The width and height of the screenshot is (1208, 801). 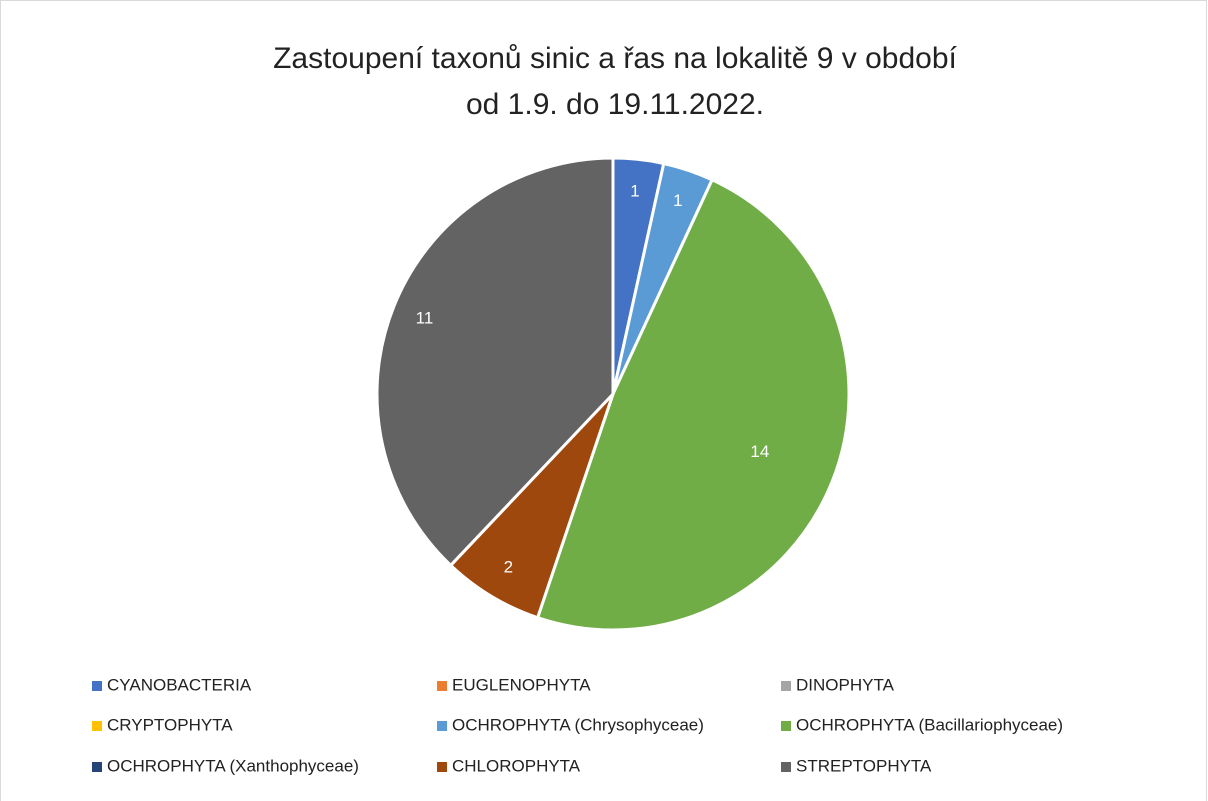 I want to click on legend-label: OCHROPHYTA (Bacillariophyceae), so click(x=929, y=724).